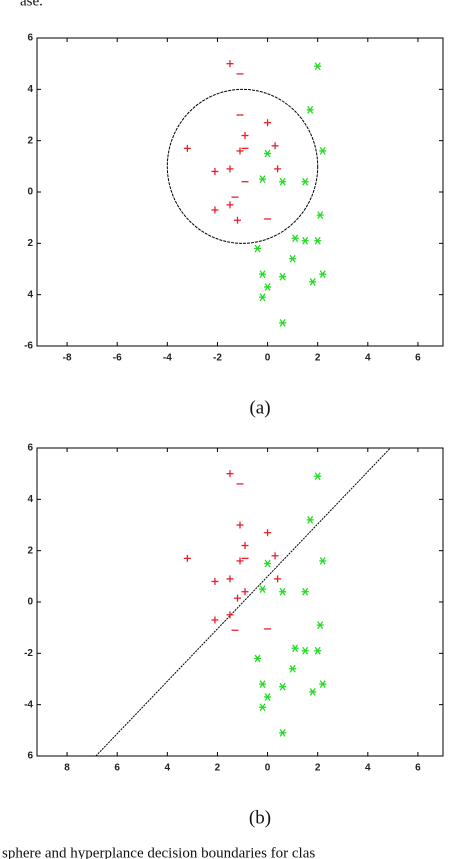 Image resolution: width=474 pixels, height=859 pixels. Describe the element at coordinates (31, 4) in the screenshot. I see `header-fragment: ase.` at that location.